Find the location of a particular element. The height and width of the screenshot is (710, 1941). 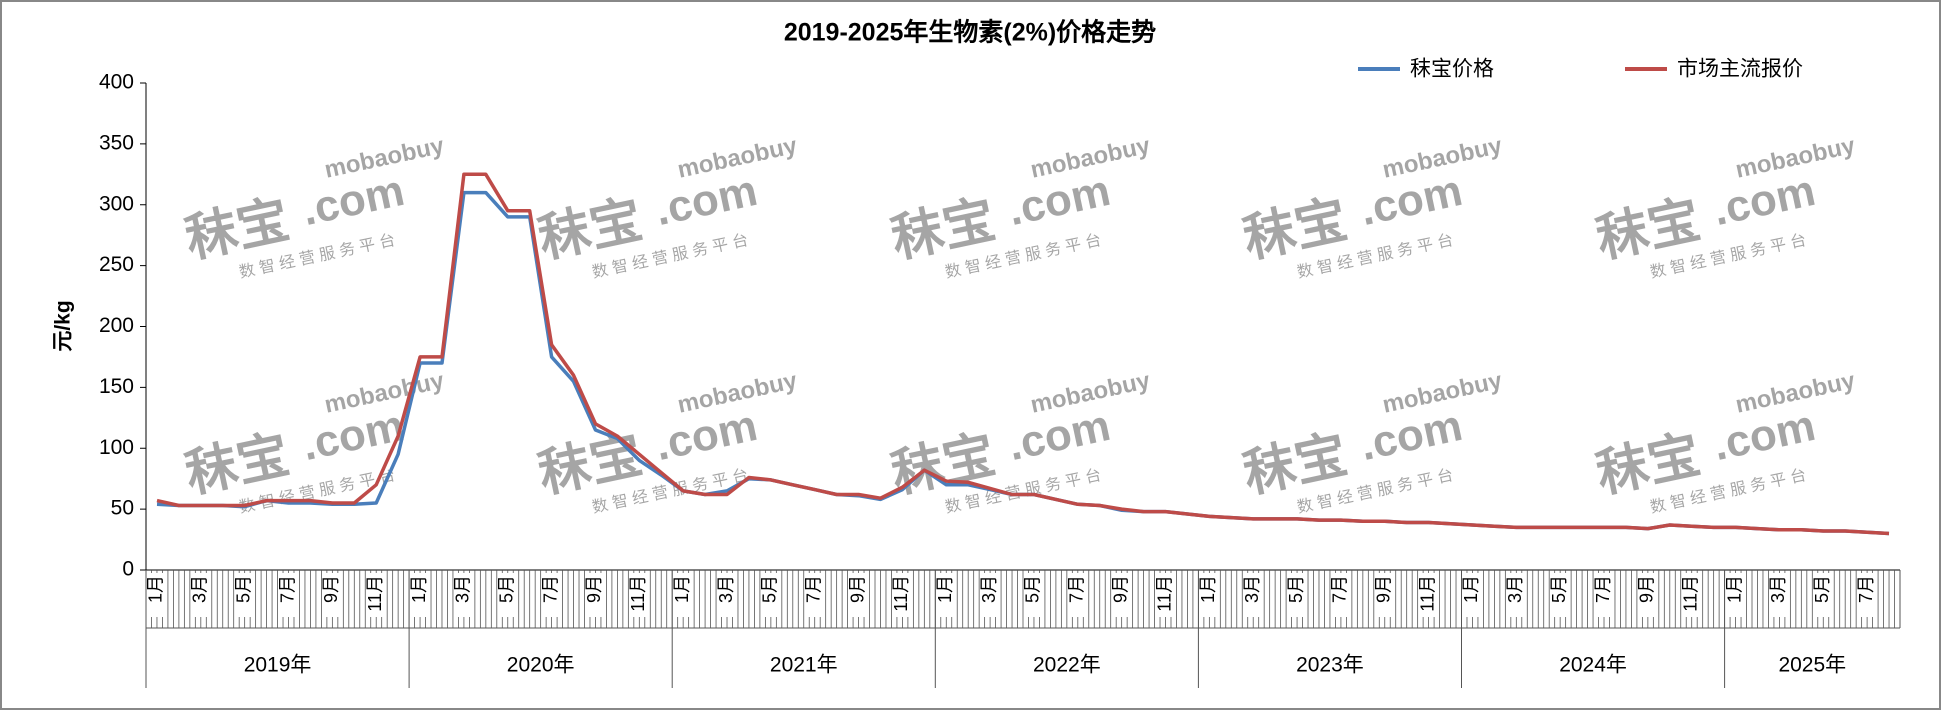

year-label: 2022年 is located at coordinates (1067, 665).